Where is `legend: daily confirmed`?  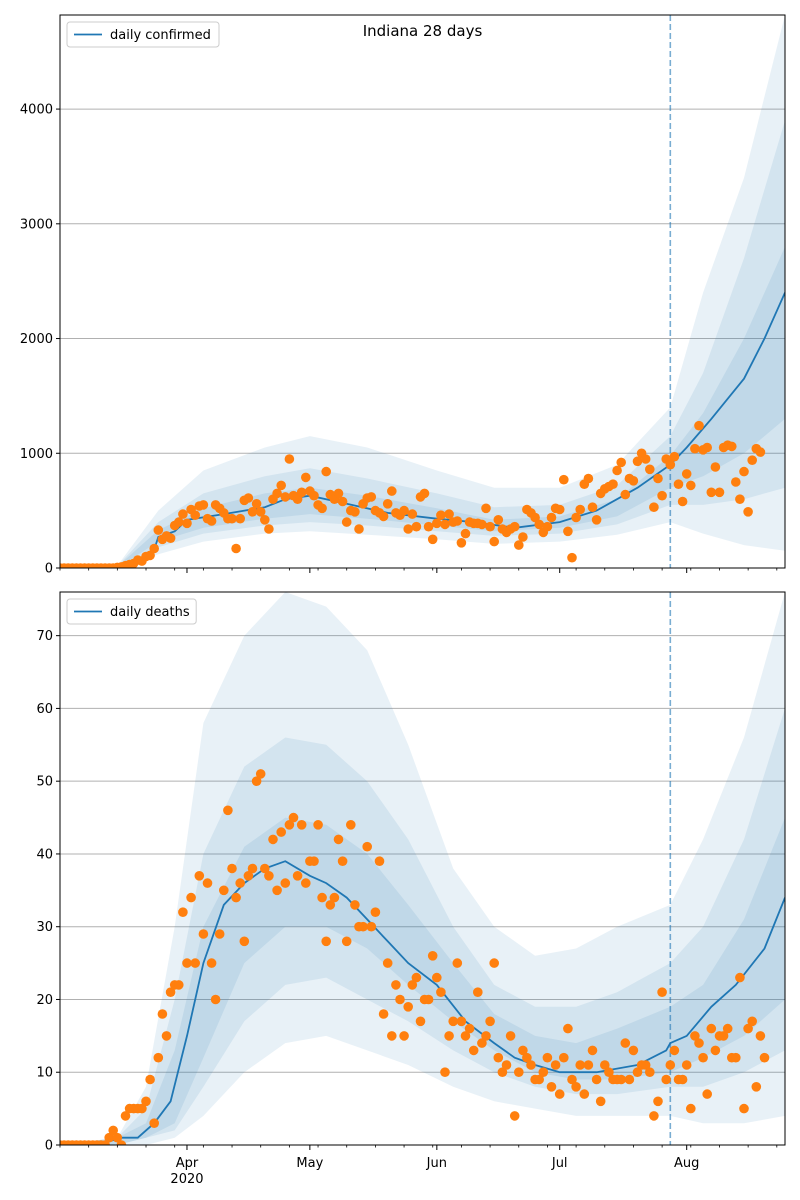
legend: daily confirmed is located at coordinates (143, 34).